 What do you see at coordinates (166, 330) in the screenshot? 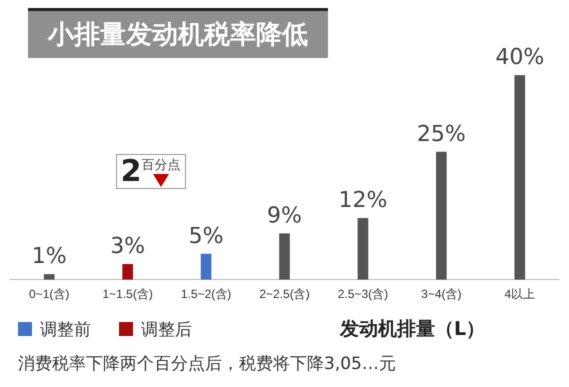
I see `legend-label: 调整后` at bounding box center [166, 330].